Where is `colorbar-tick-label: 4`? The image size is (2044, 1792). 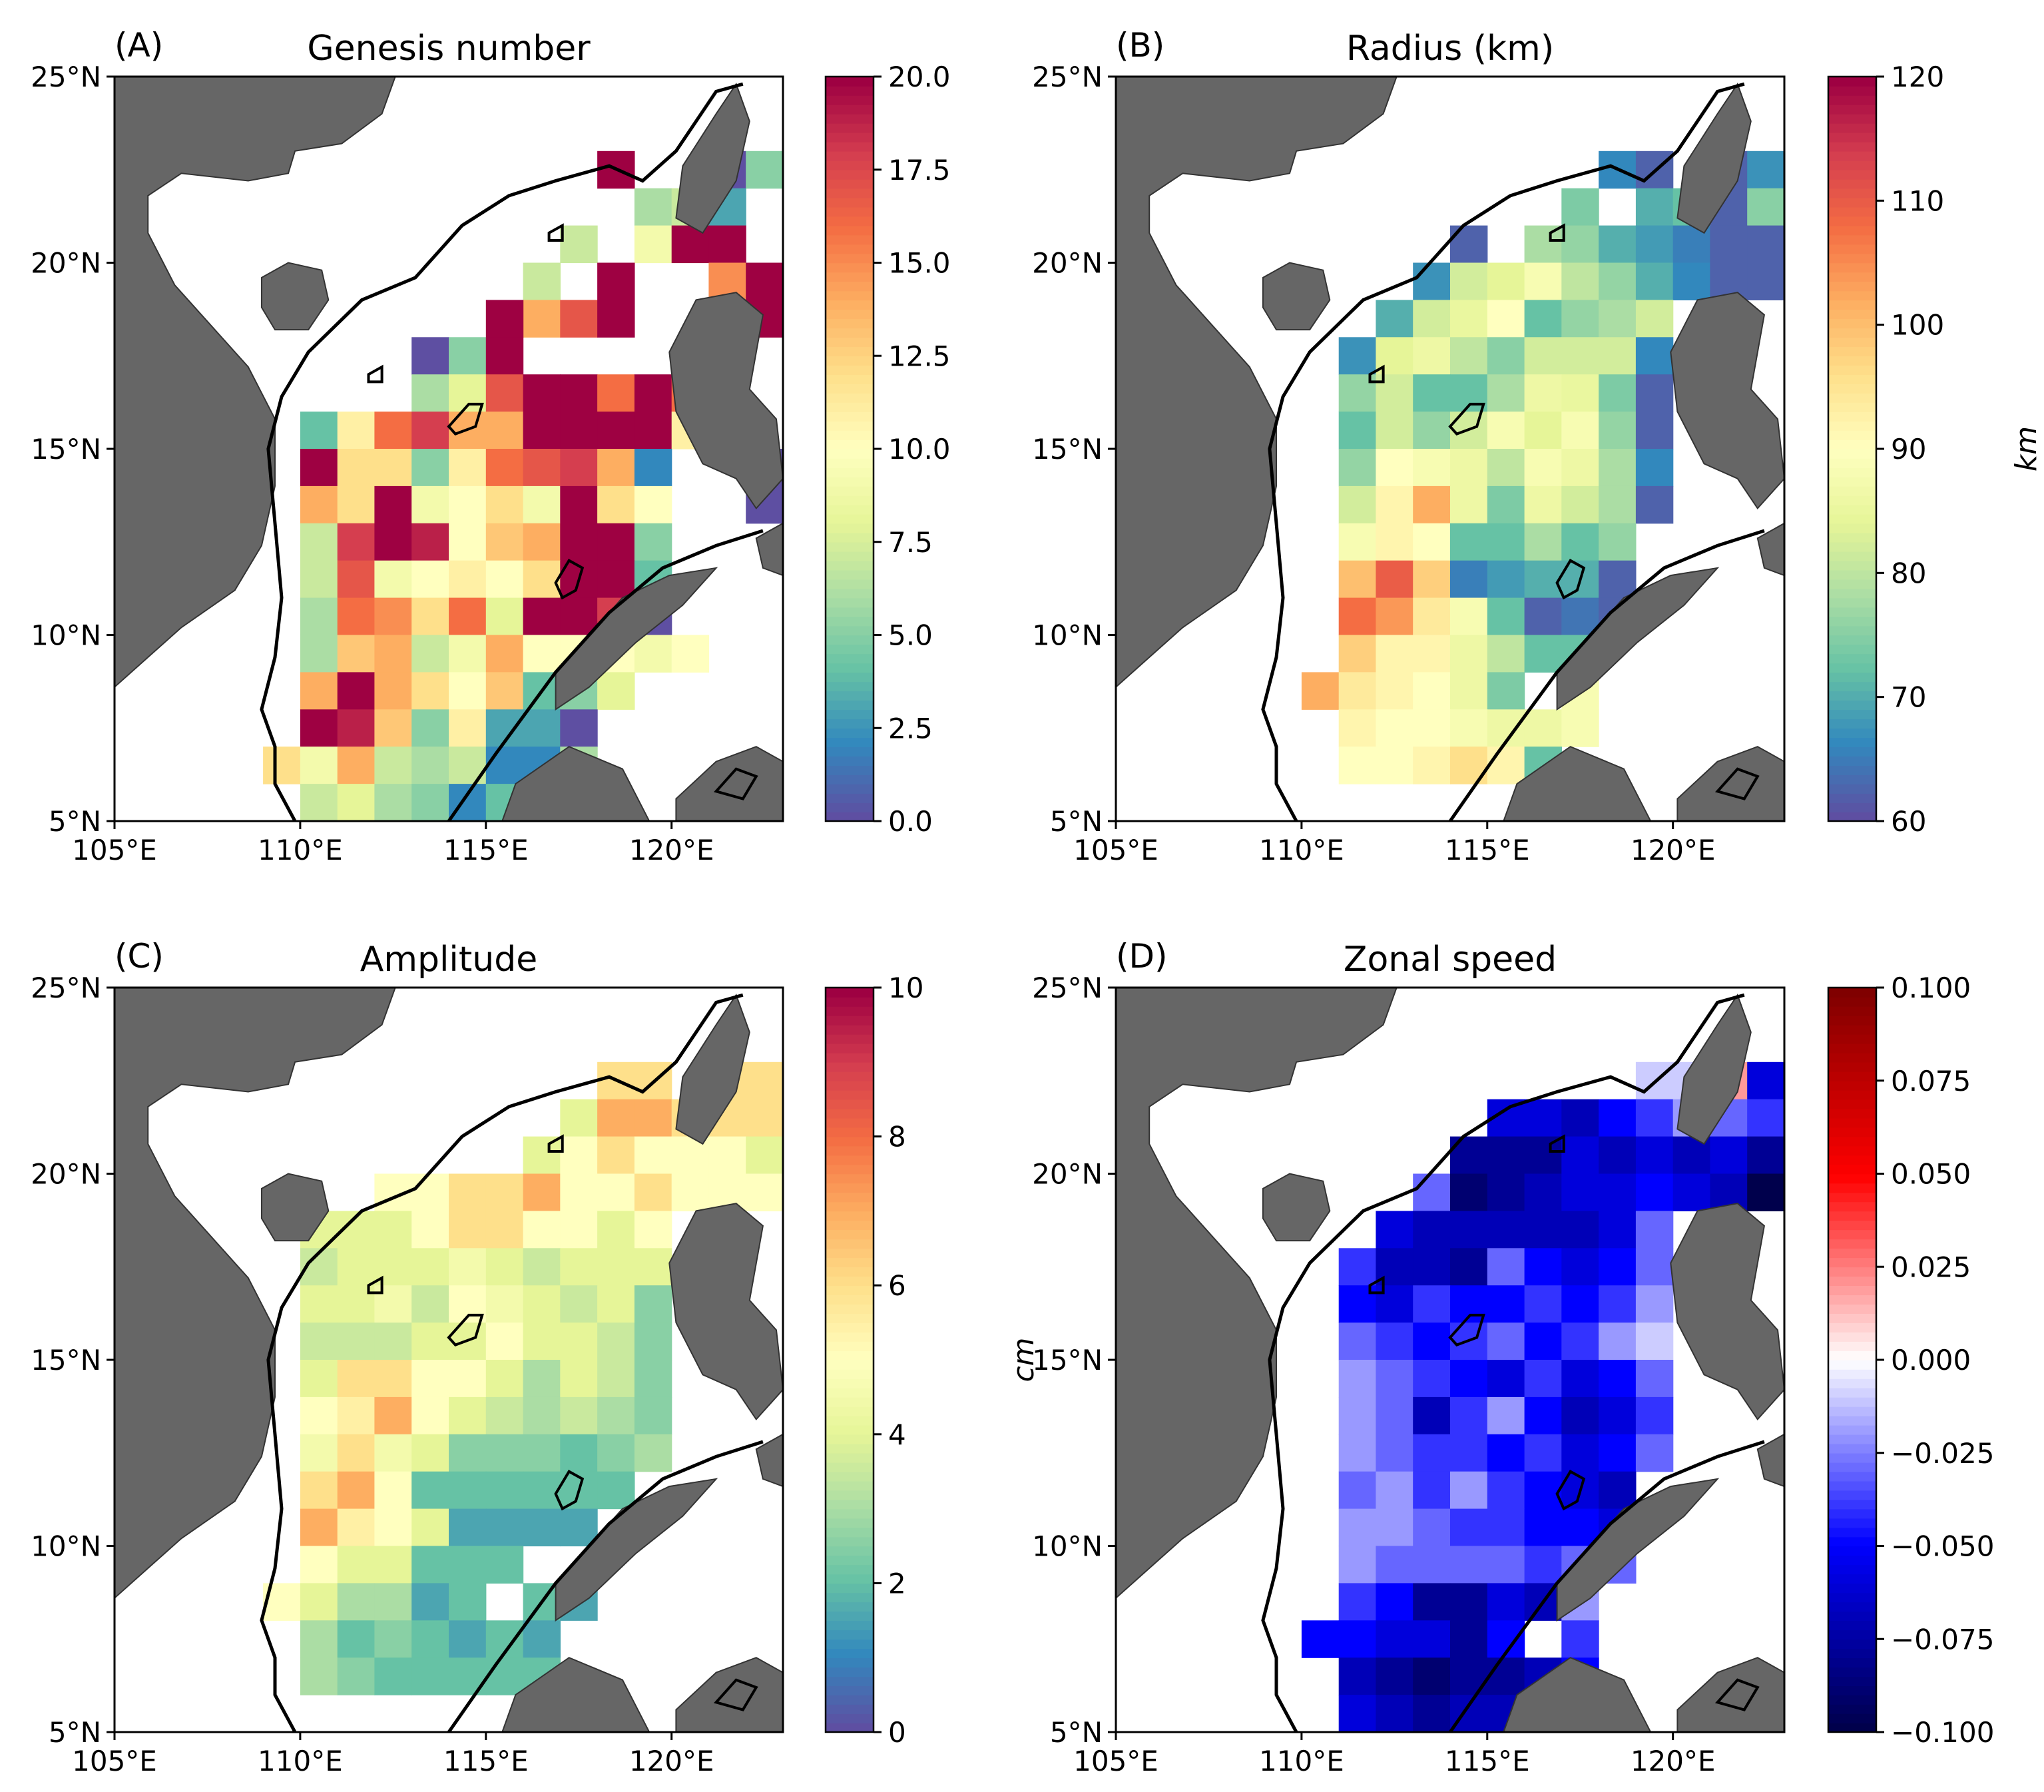
colorbar-tick-label: 4 is located at coordinates (897, 1434).